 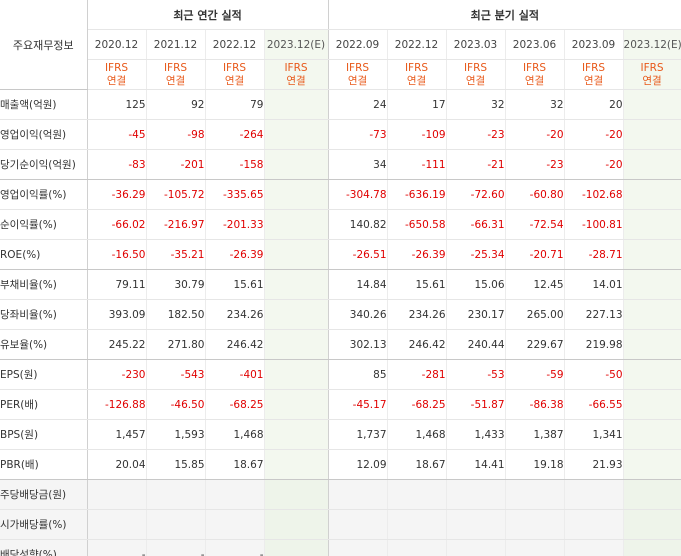 I want to click on table-cell: -66.31, so click(x=476, y=224).